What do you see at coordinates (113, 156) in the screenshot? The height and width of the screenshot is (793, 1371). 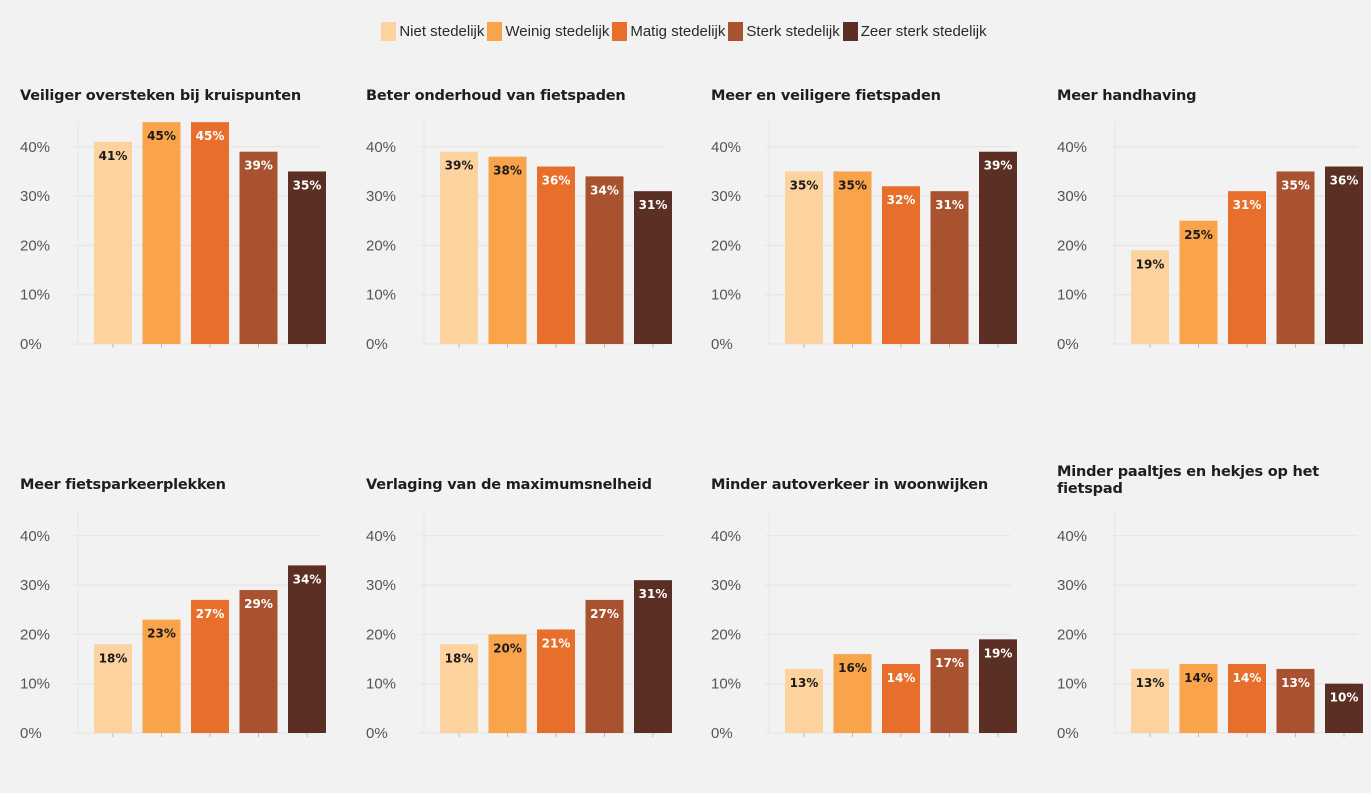 I see `value-label: 41%` at bounding box center [113, 156].